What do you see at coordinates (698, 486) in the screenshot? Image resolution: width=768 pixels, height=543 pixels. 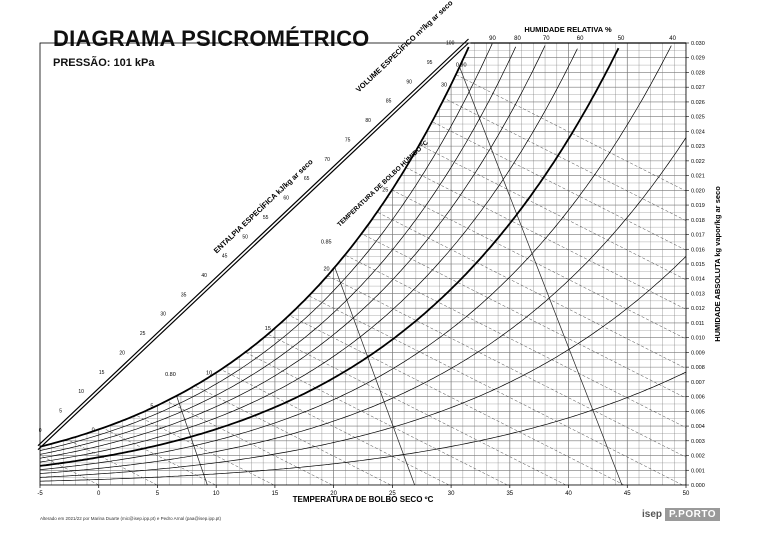 I see `y-tick-label: 0.000` at bounding box center [698, 486].